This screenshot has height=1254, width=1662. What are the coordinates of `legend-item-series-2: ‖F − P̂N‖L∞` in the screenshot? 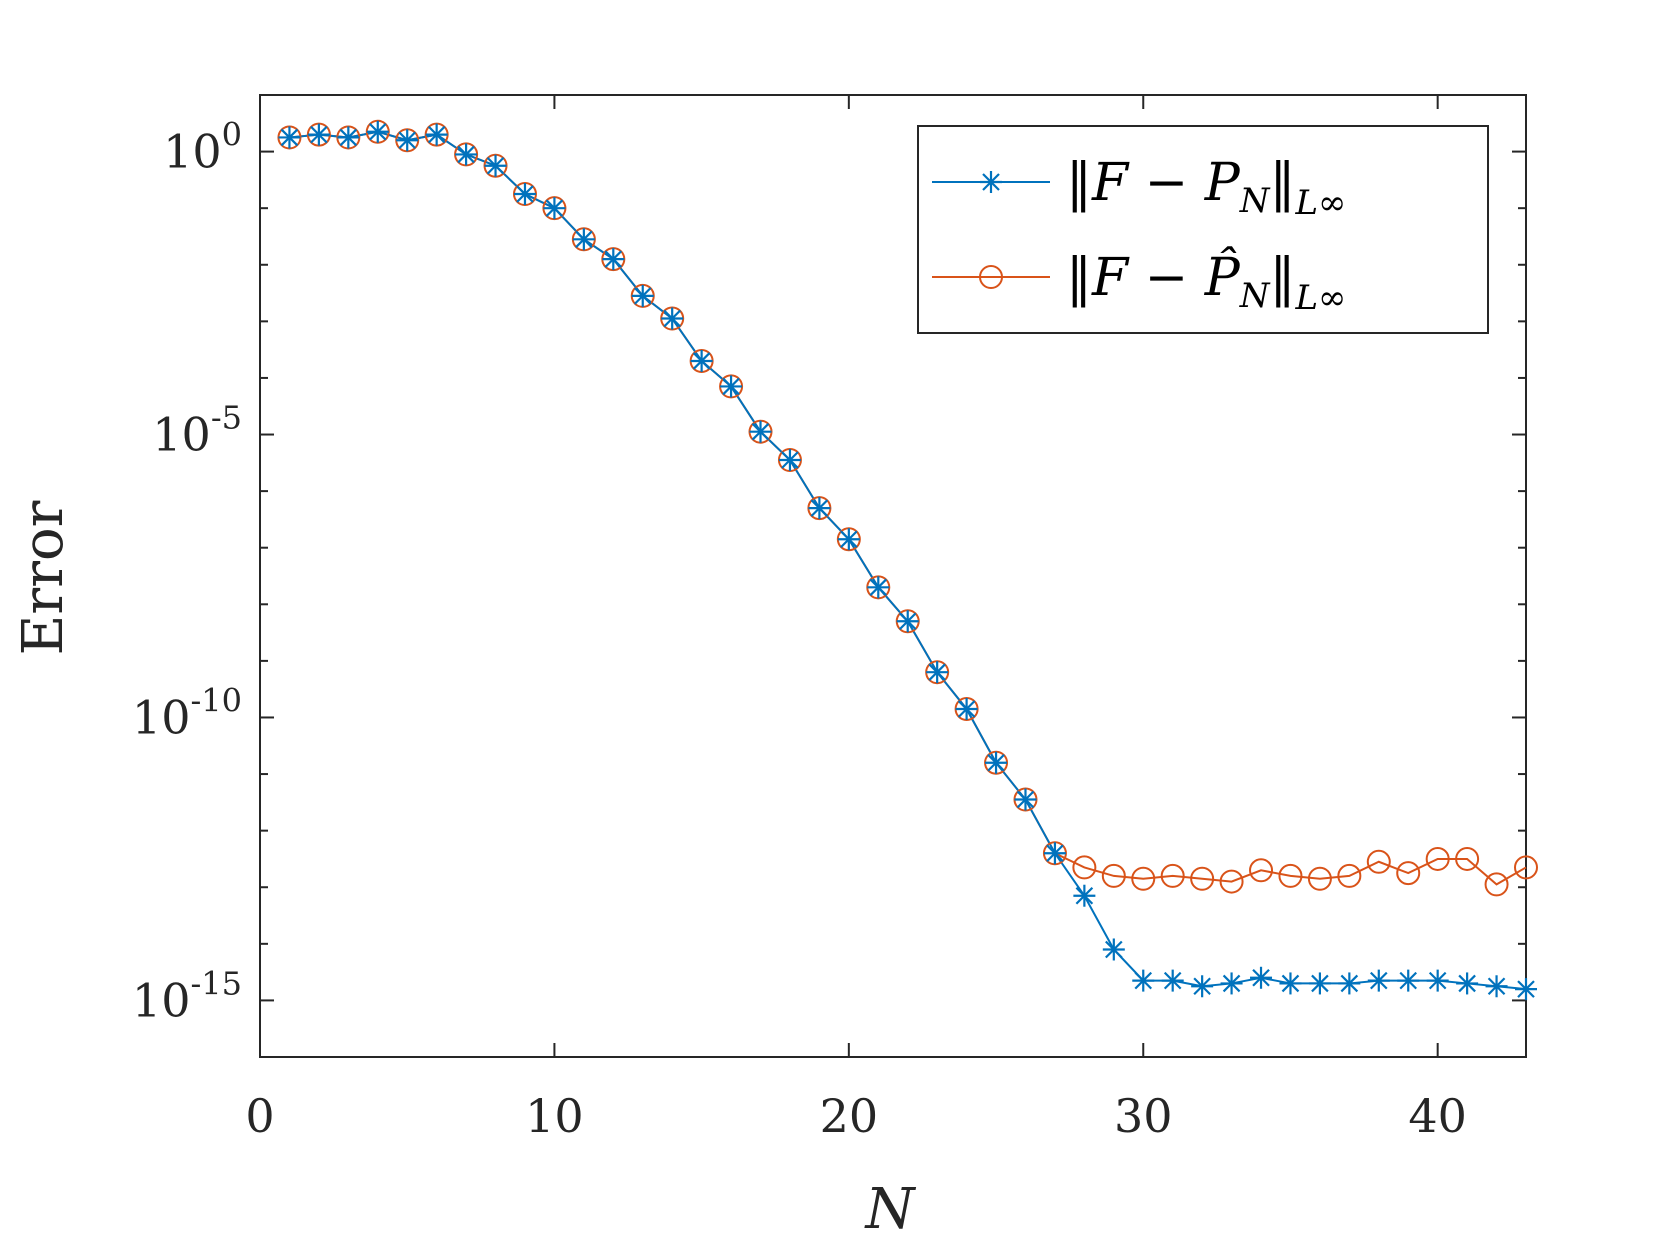 It's located at (1139, 282).